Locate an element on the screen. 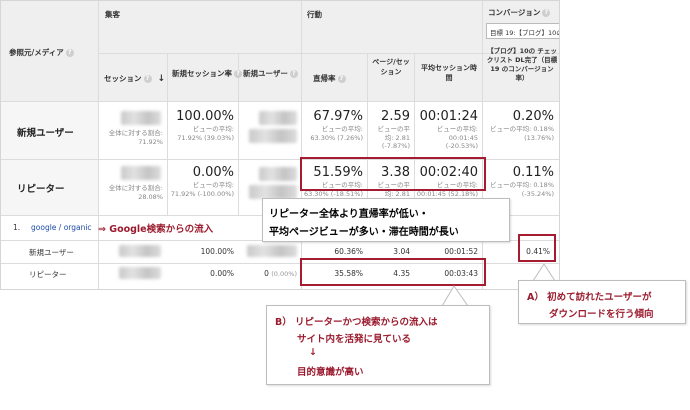 Image resolution: width=690 pixels, height=410 pixels. col-new-users: 新規ユーザー? is located at coordinates (270, 73).